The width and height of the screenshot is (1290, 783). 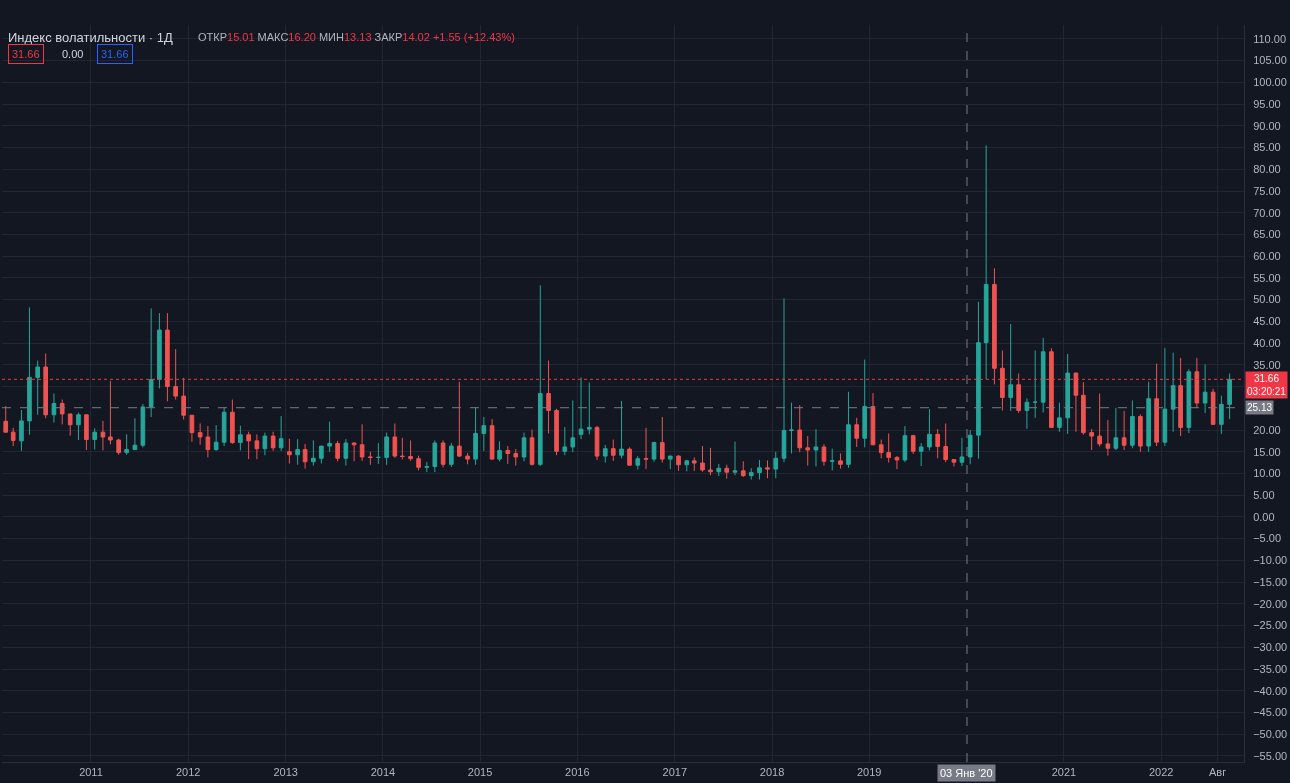 What do you see at coordinates (115, 54) in the screenshot?
I see `annotation: 31.66` at bounding box center [115, 54].